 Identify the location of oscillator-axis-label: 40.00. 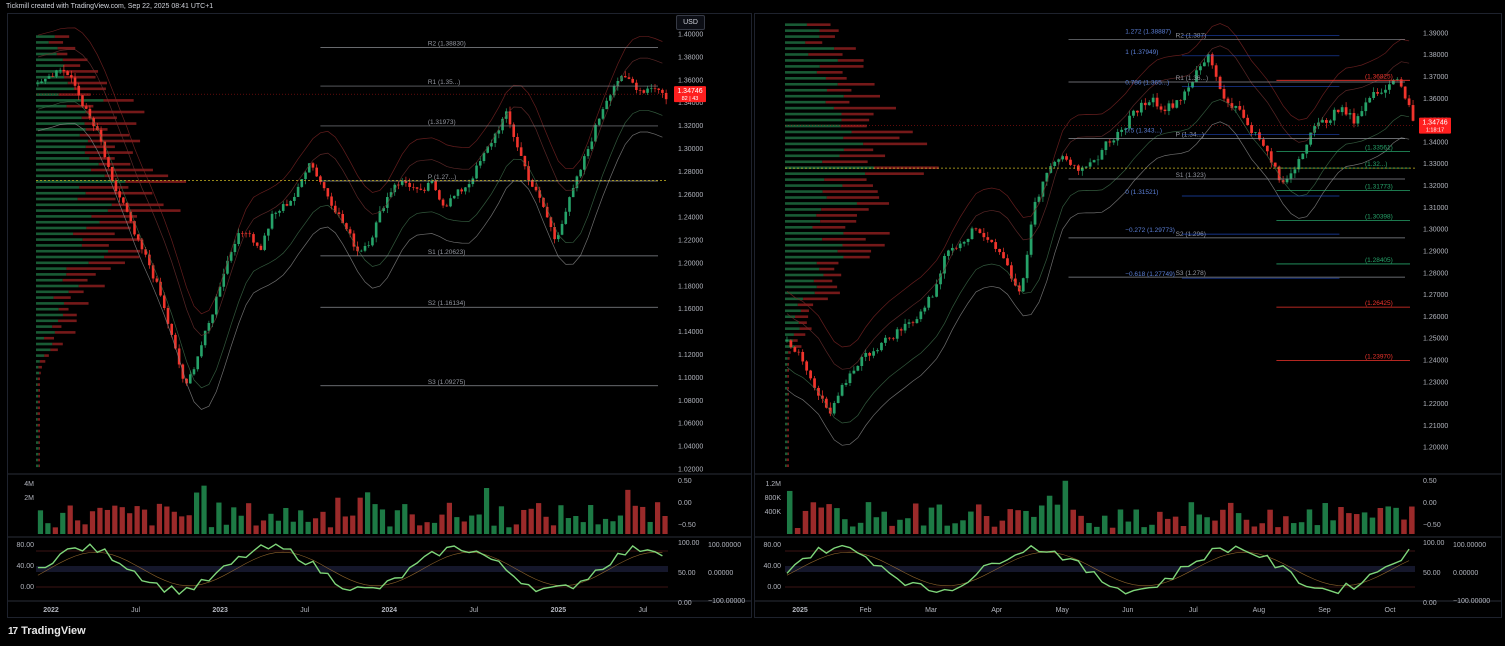
(25, 566).